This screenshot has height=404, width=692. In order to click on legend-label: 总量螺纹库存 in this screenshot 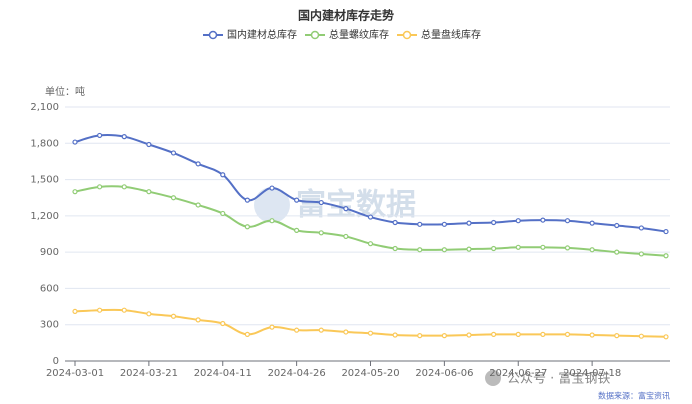, I will do `click(359, 34)`.